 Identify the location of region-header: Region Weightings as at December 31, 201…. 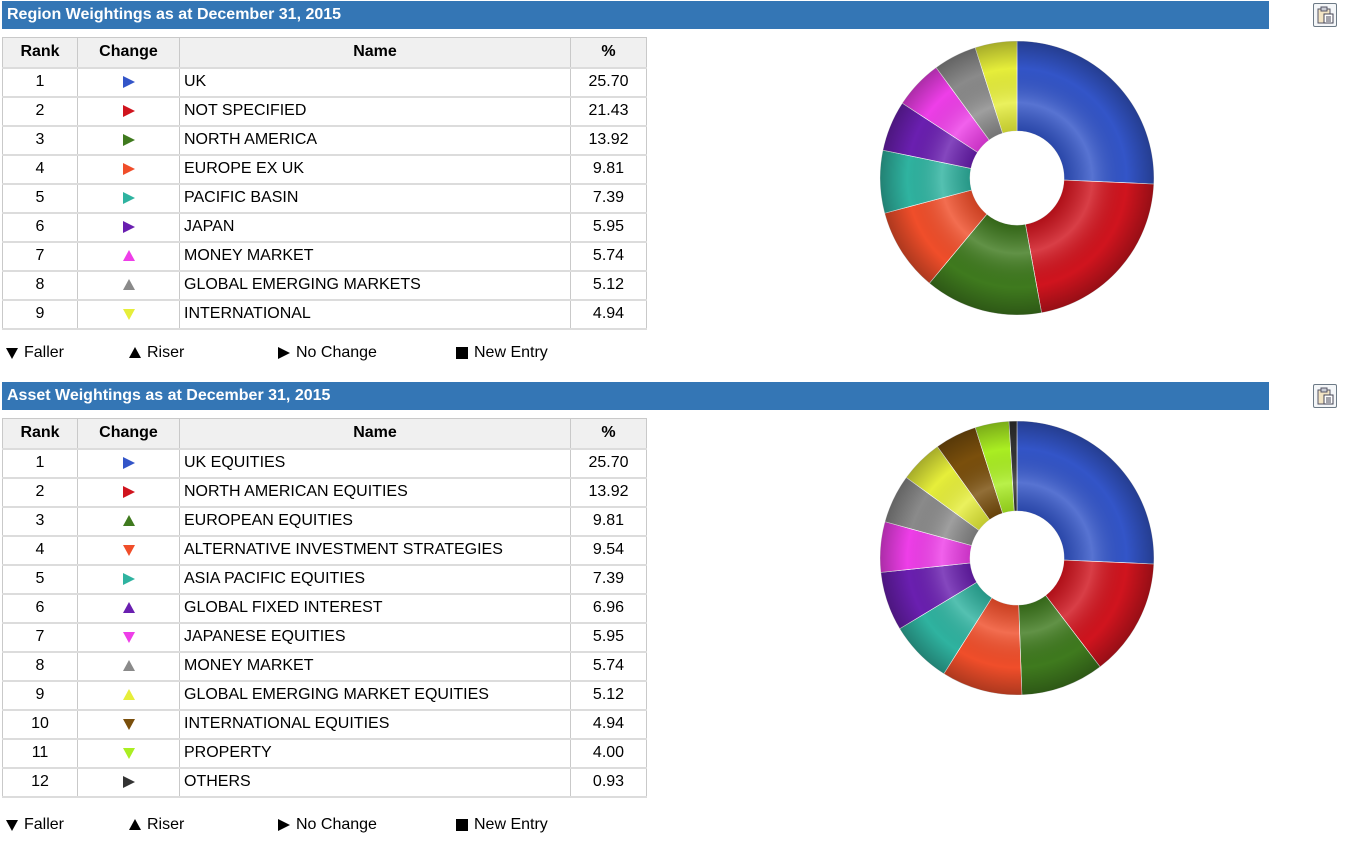
(635, 15).